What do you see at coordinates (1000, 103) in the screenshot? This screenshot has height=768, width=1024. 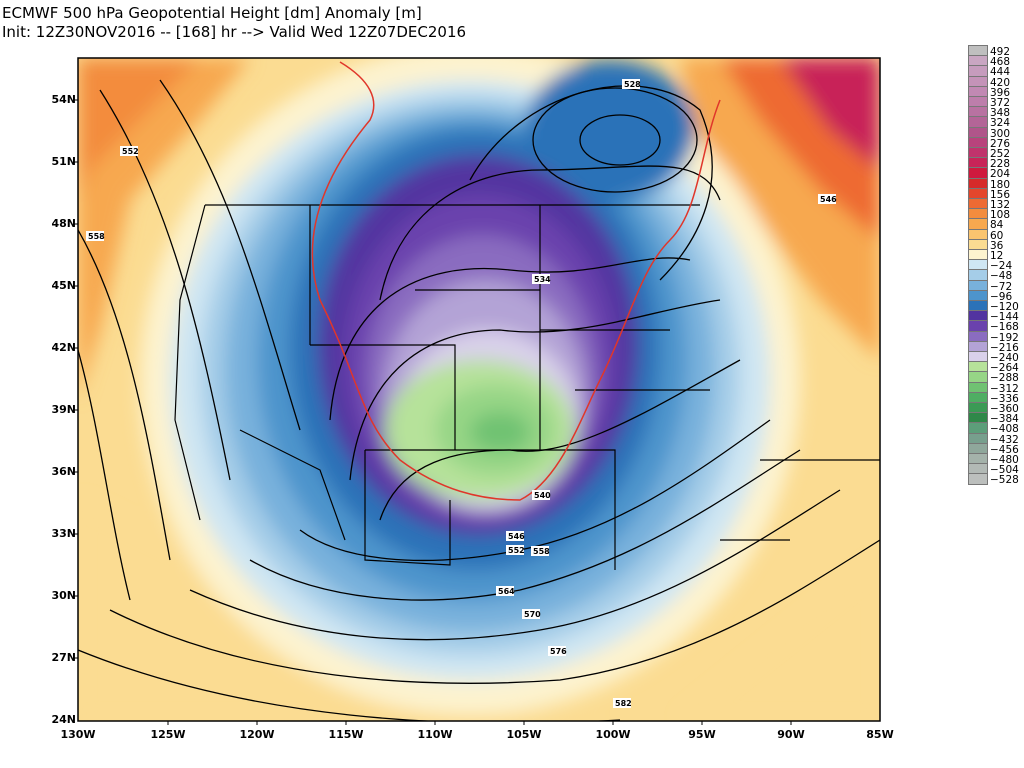 I see `colorbar-label: 372` at bounding box center [1000, 103].